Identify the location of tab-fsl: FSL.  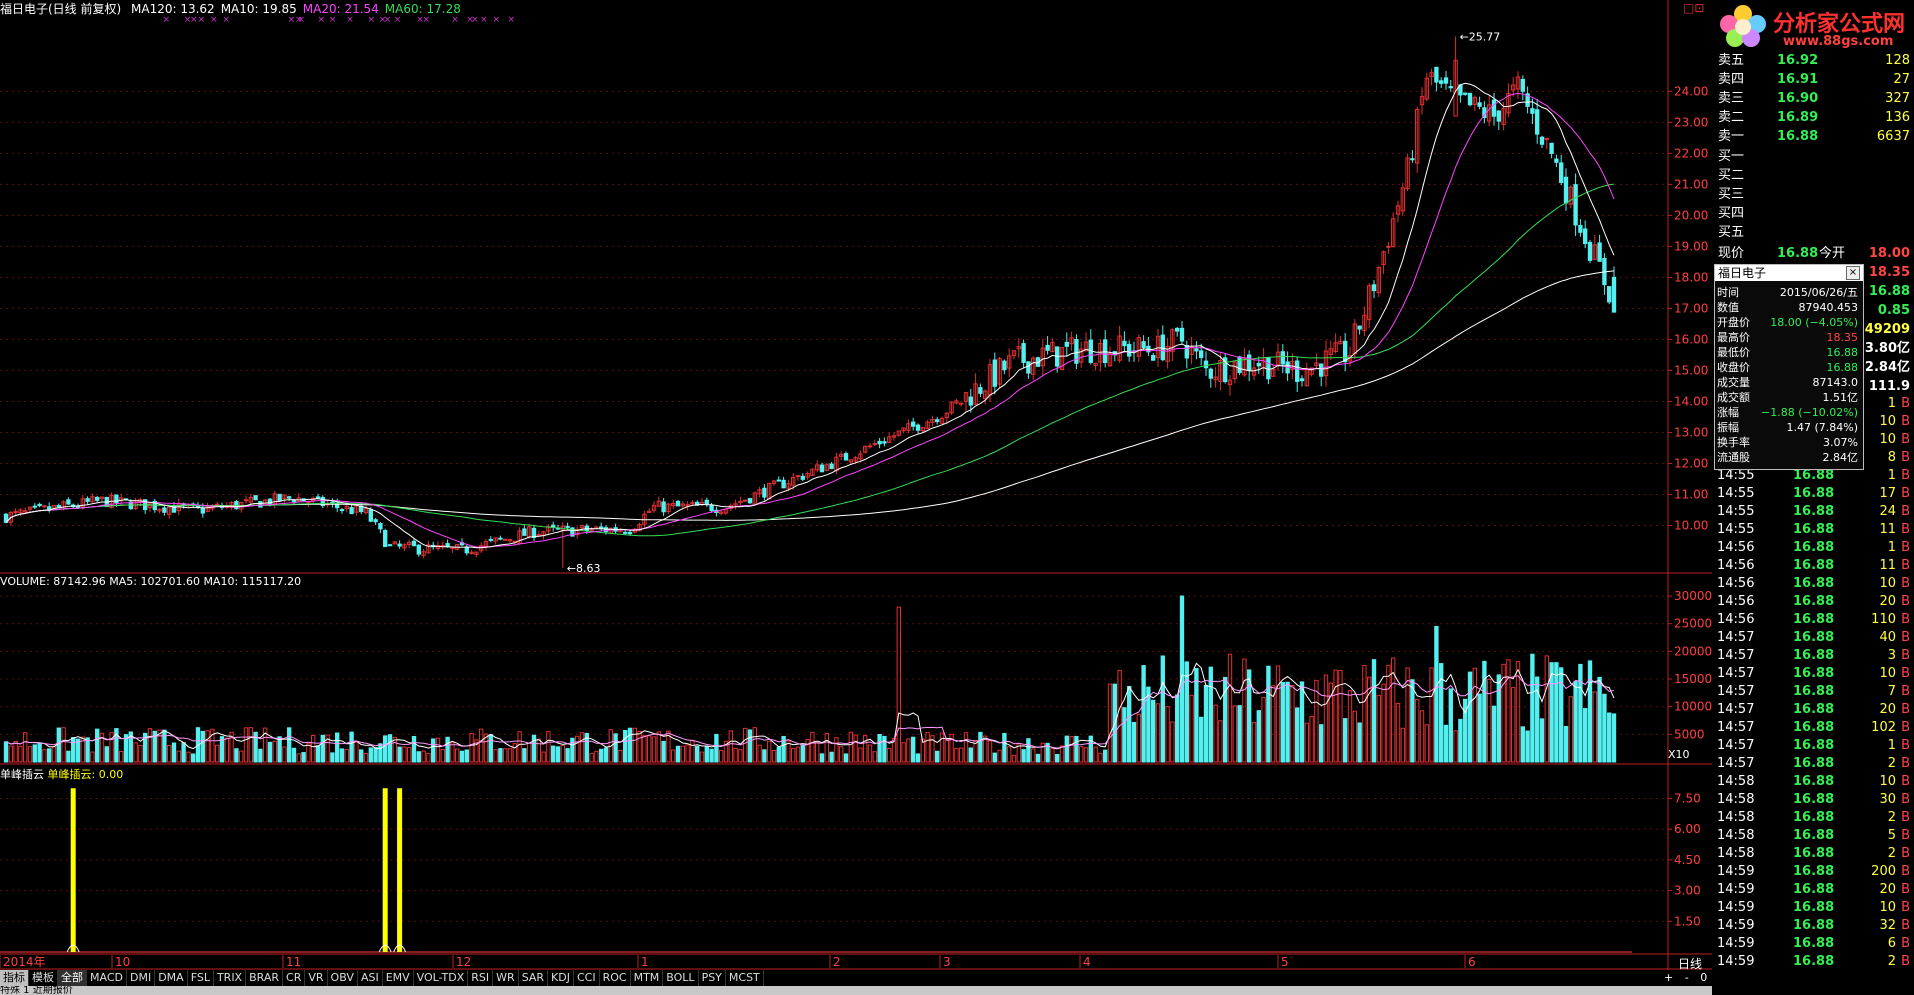
(201, 978).